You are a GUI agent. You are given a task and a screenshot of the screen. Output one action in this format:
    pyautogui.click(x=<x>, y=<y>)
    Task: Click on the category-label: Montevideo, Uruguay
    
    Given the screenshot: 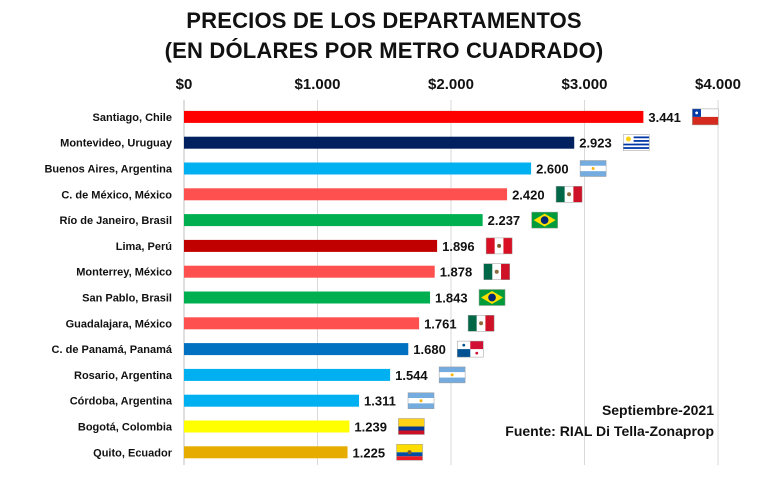 What is the action you would take?
    pyautogui.click(x=116, y=144)
    